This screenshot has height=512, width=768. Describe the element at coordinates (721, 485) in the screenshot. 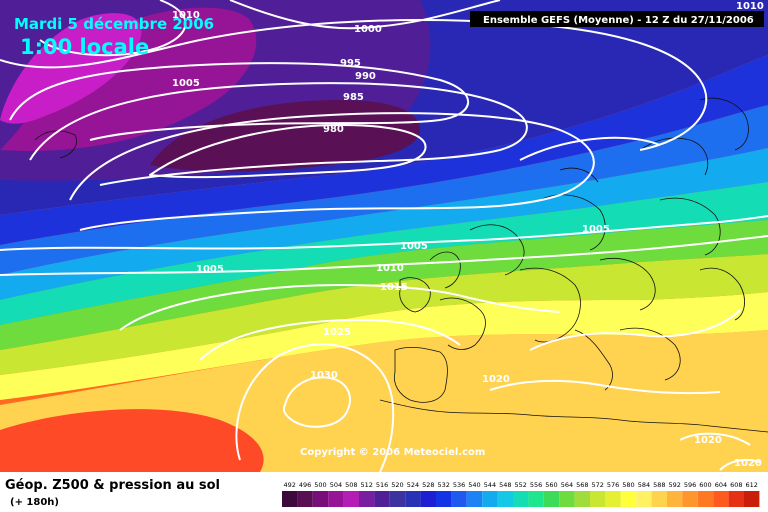

I see `legend-value-label: 604` at that location.